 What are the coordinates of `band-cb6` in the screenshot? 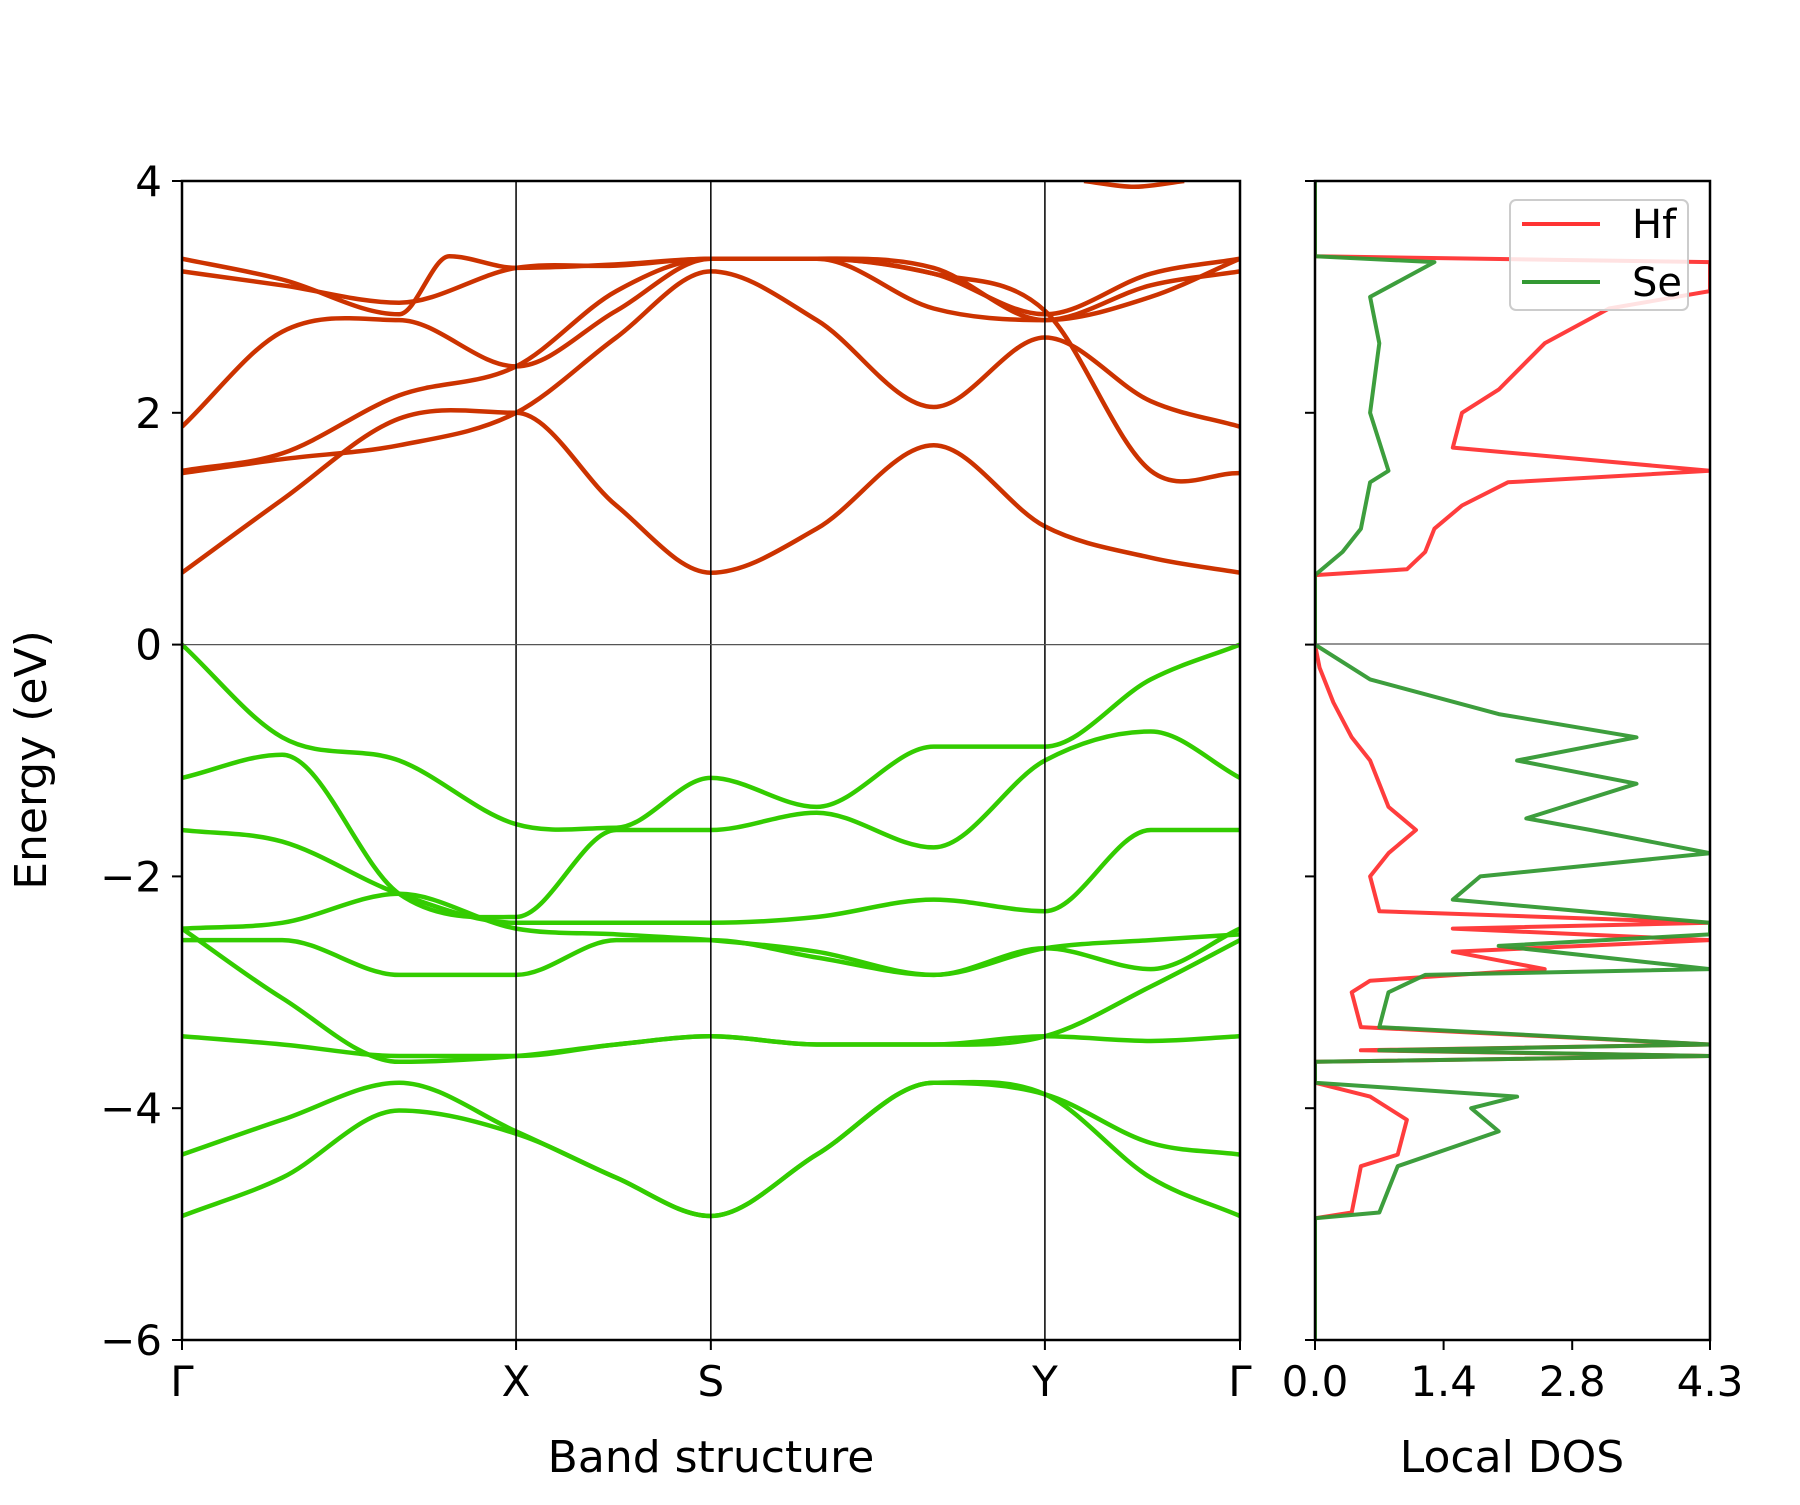 It's located at (711, 285).